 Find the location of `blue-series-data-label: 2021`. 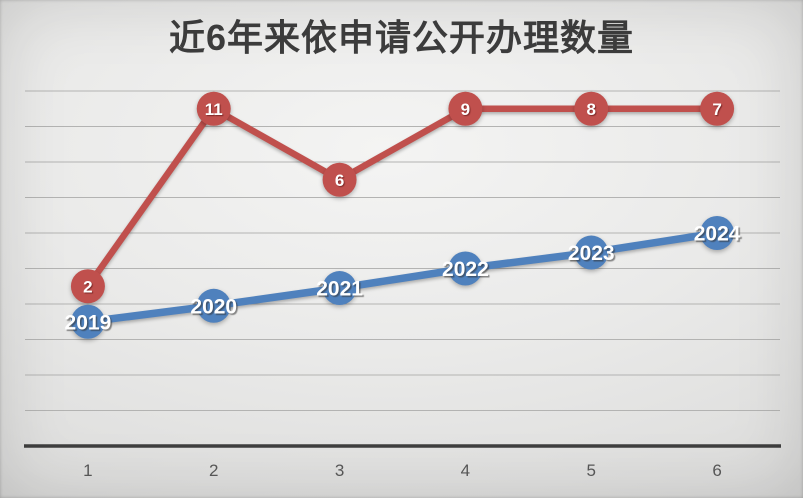

blue-series-data-label: 2021 is located at coordinates (339, 289).